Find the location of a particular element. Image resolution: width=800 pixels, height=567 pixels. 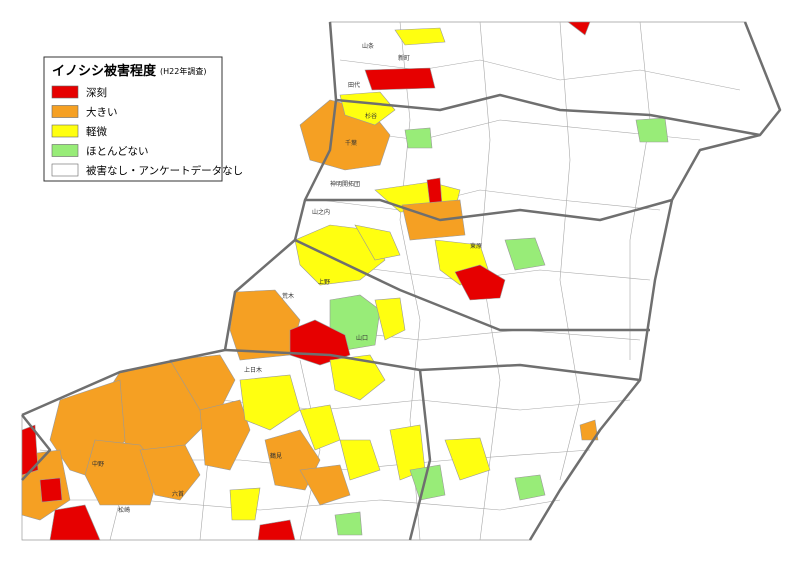

place-label: 上野 is located at coordinates (324, 282).